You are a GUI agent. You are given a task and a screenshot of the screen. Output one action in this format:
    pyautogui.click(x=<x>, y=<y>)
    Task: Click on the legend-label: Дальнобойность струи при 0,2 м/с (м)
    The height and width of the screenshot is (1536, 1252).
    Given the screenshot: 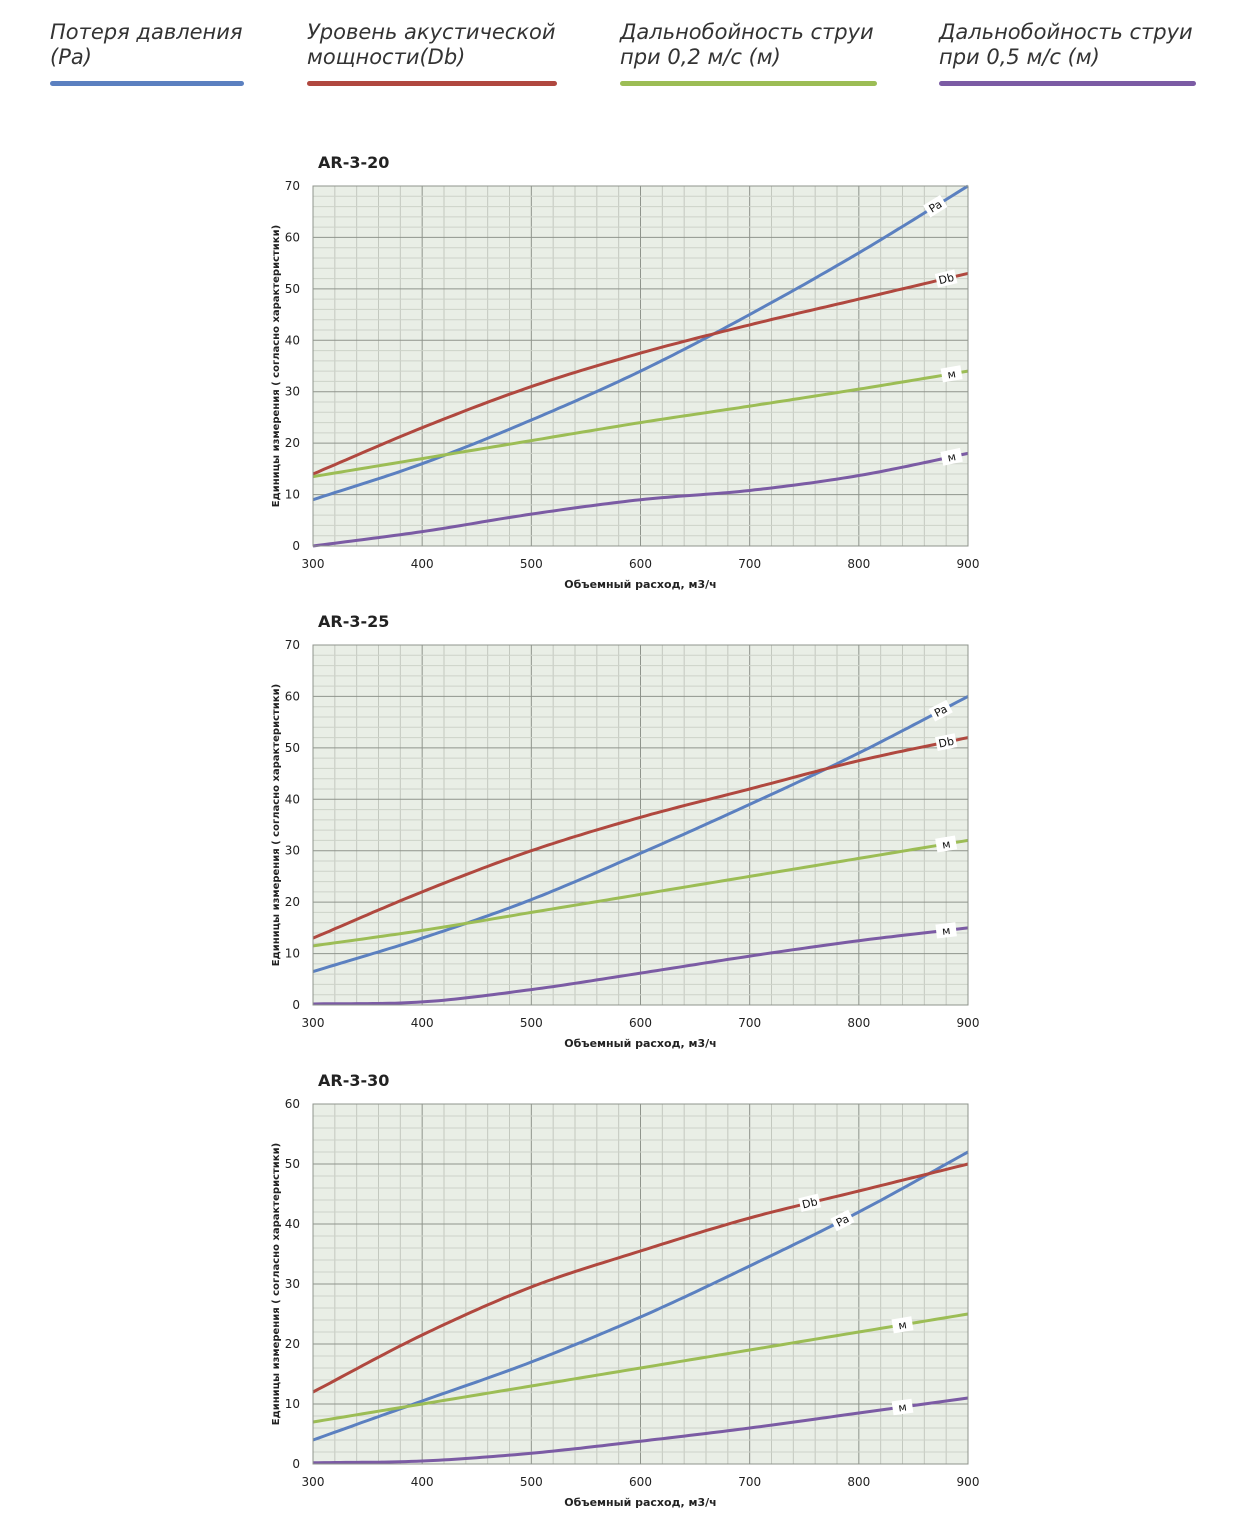 What is the action you would take?
    pyautogui.click(x=747, y=44)
    